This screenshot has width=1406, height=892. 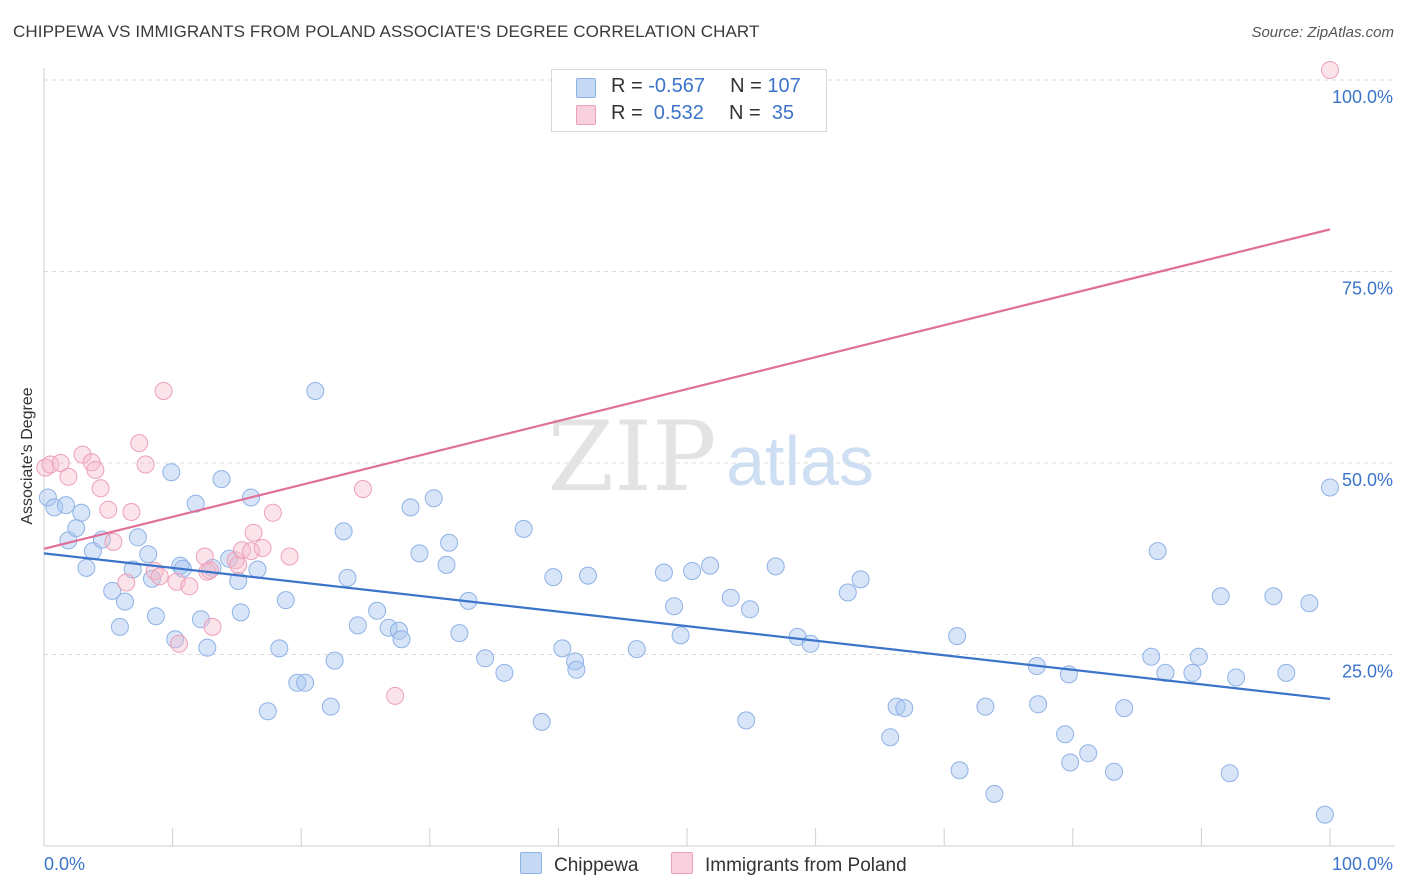 I want to click on bottom-legend-poland: Immigrants from Poland, so click(x=789, y=864).